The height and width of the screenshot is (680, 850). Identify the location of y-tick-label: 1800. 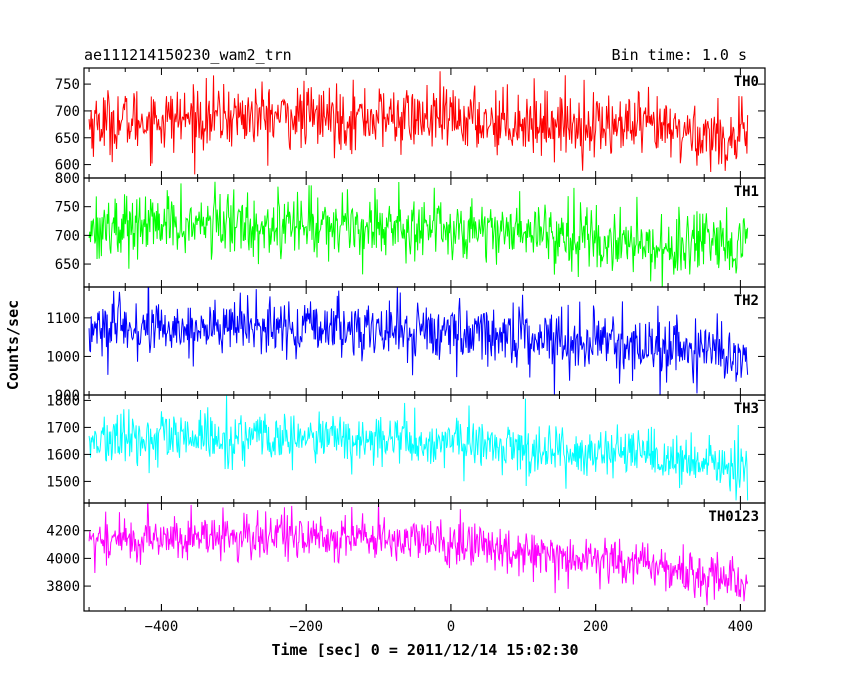
(63, 401).